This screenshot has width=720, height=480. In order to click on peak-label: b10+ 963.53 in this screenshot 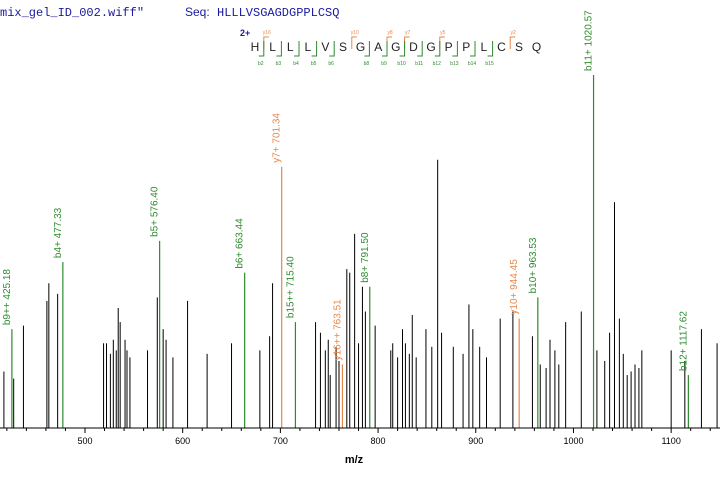, I will do `click(533, 265)`.